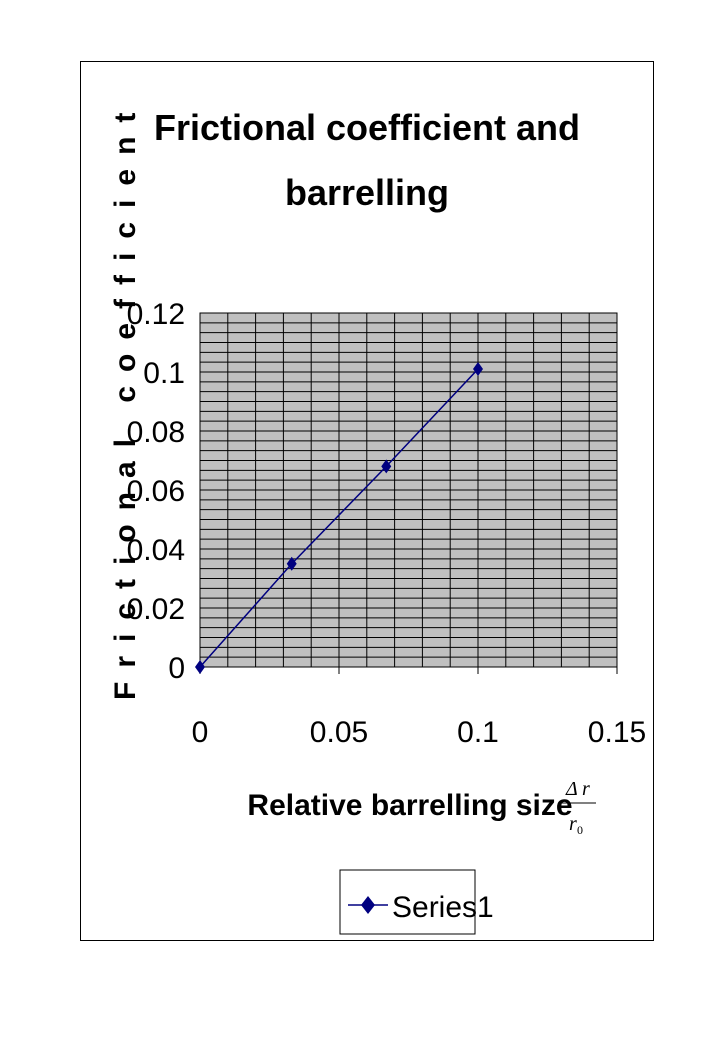  I want to click on y-axis-label: Frictional coefficient, so click(125, 399).